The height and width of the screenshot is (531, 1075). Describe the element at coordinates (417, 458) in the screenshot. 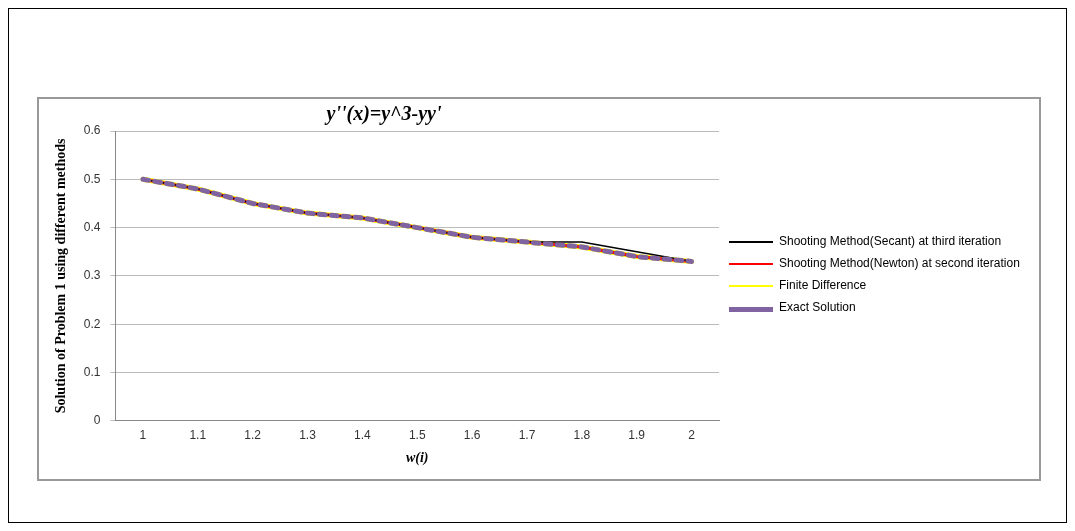

I see `x-axis-title: w(i)` at that location.